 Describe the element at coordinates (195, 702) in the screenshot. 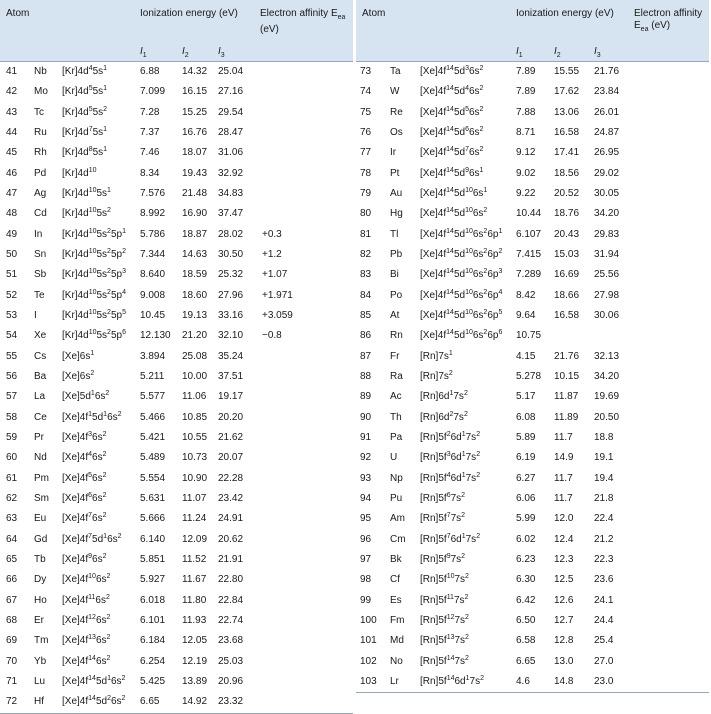

I see `ionization-energy-2: 14.92` at that location.